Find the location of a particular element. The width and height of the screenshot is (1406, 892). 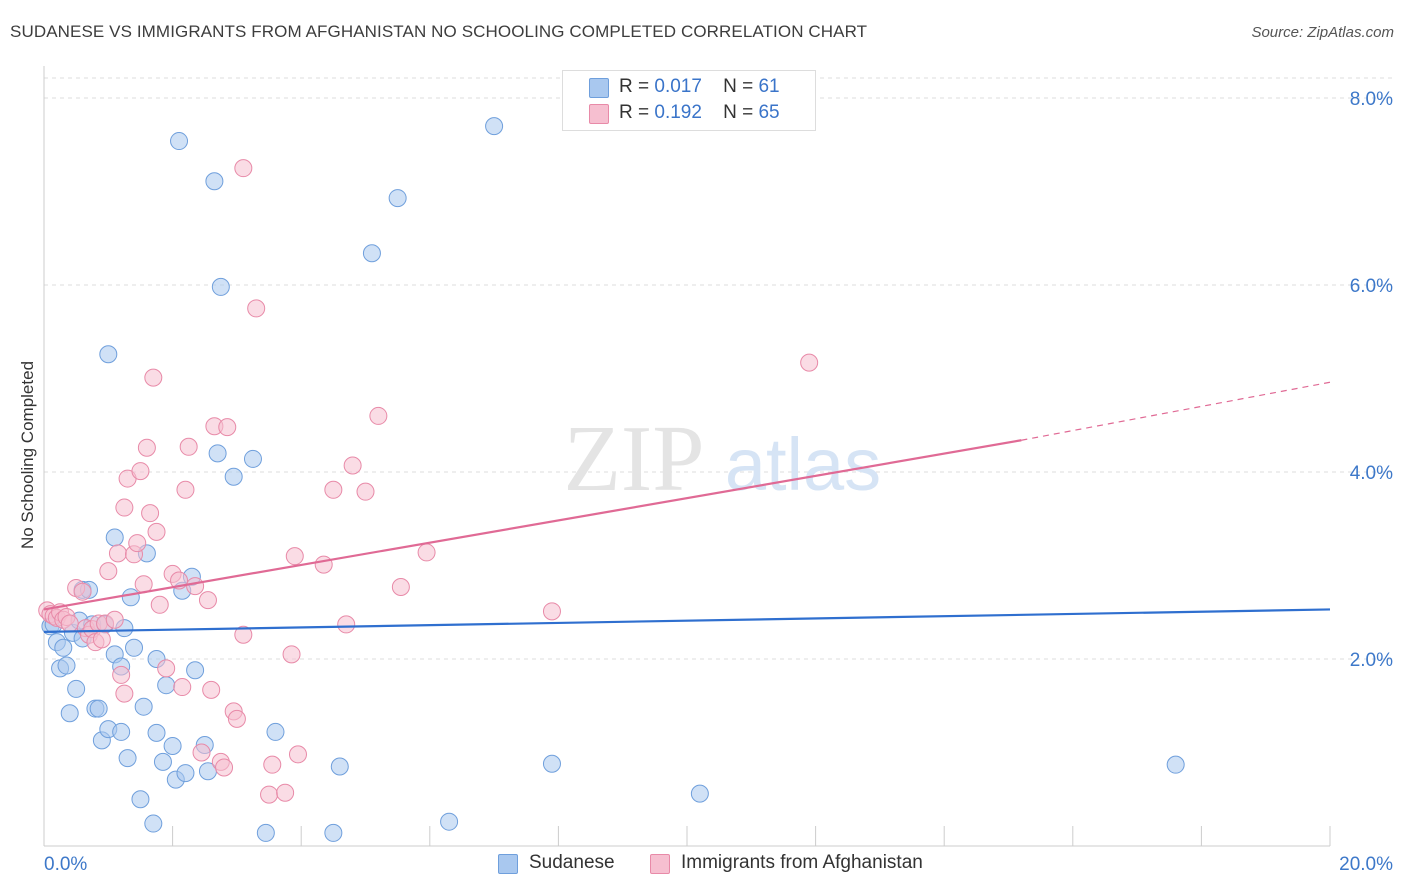

watermark-atlas: atlas is located at coordinates (803, 464).